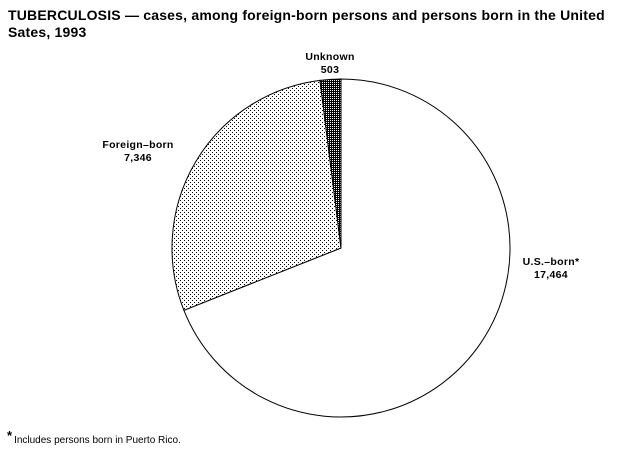 The width and height of the screenshot is (643, 457). Describe the element at coordinates (330, 70) in the screenshot. I see `slice-label-unknown-value: 503` at that location.